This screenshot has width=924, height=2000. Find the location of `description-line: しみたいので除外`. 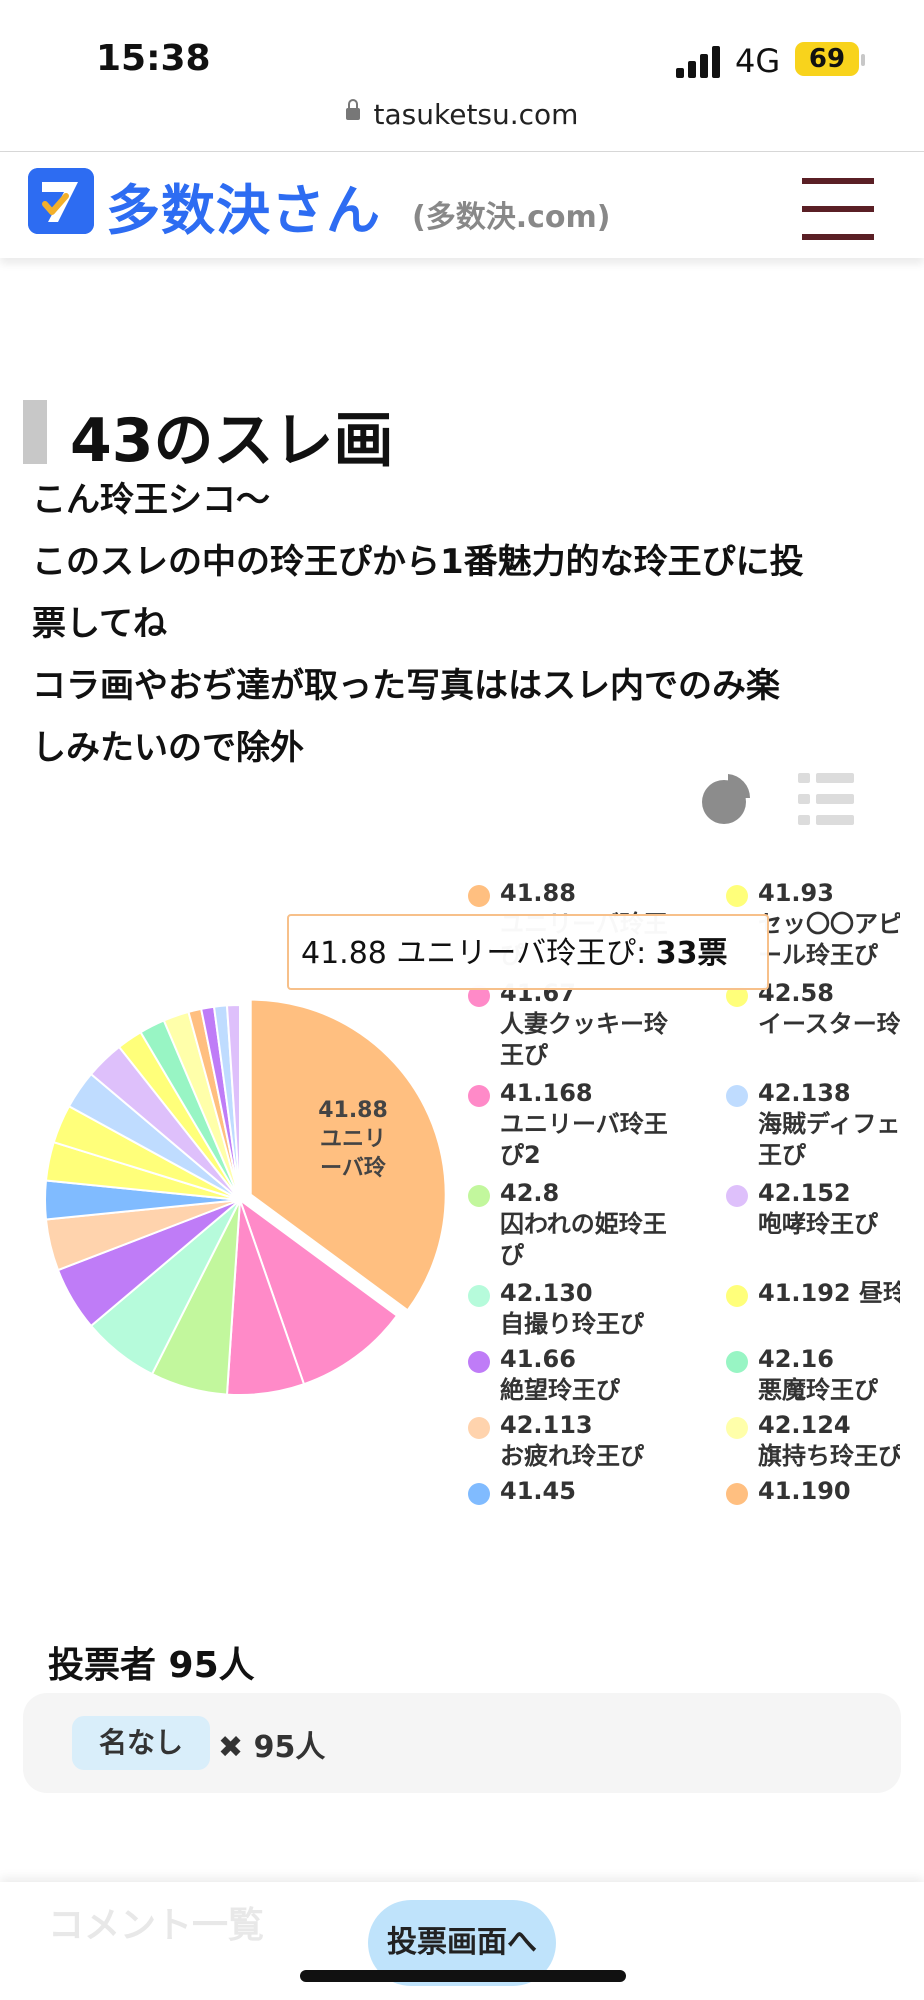

description-line: しみたいので除外 is located at coordinates (168, 748).